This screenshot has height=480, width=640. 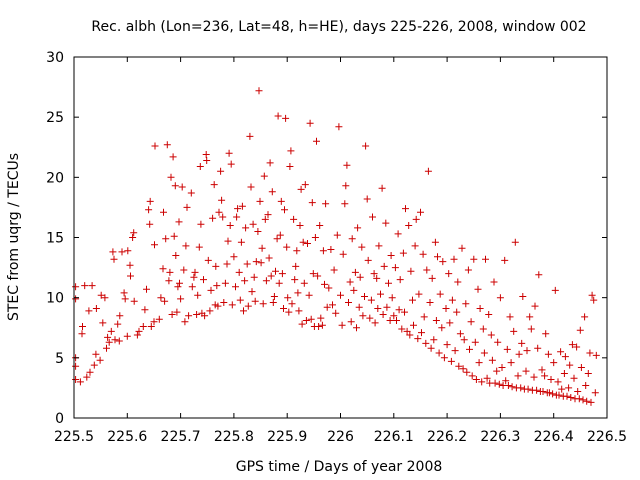 I want to click on x-tick-label: 226.2, so click(x=447, y=437).